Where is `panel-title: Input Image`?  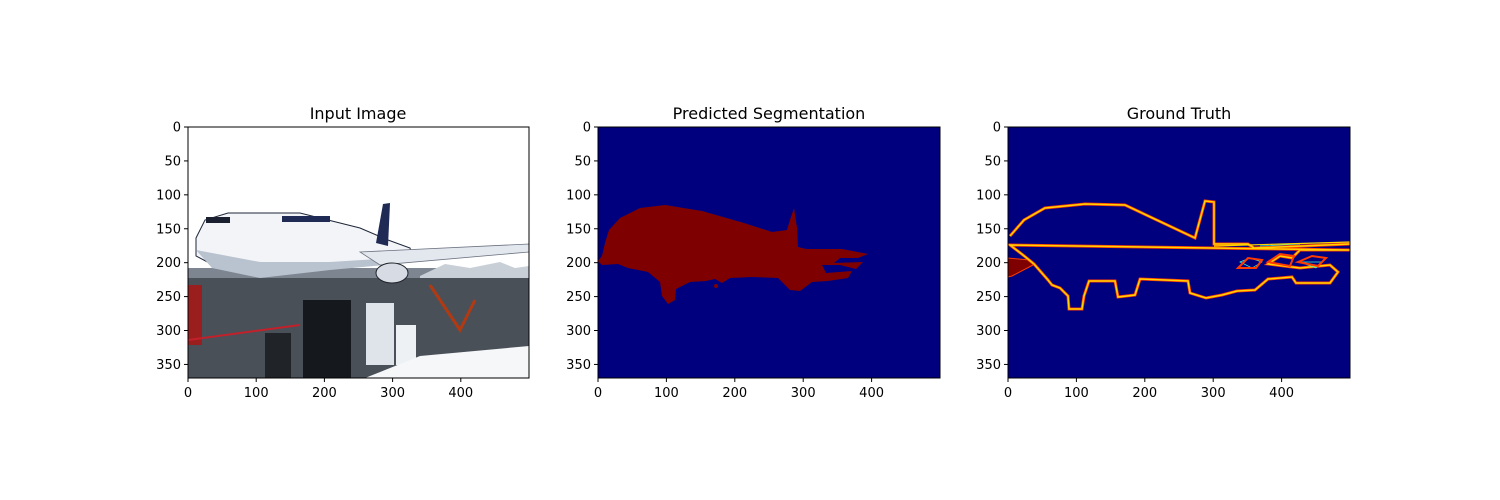
panel-title: Input Image is located at coordinates (358, 113).